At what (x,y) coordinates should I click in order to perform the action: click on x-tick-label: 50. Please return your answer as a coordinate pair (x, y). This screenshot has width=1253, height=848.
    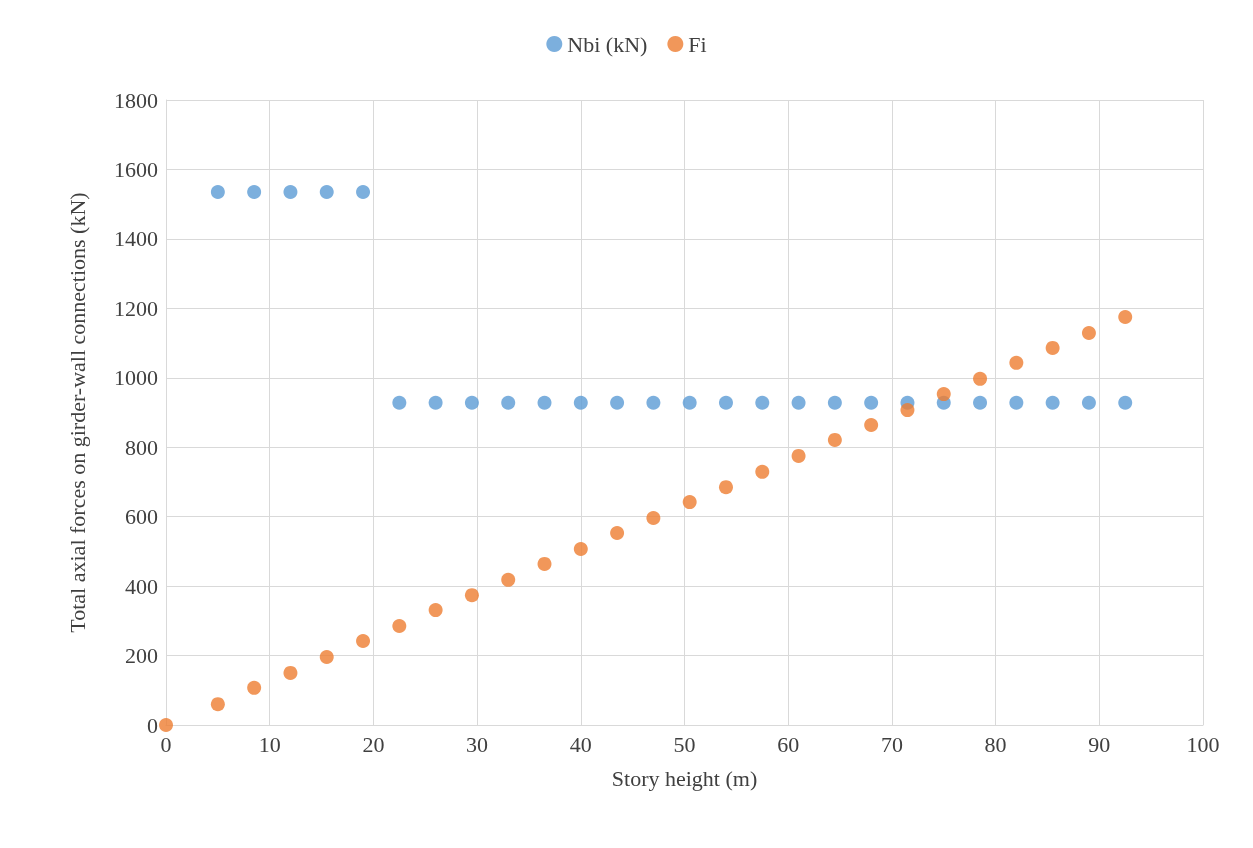
    Looking at the image, I should click on (684, 744).